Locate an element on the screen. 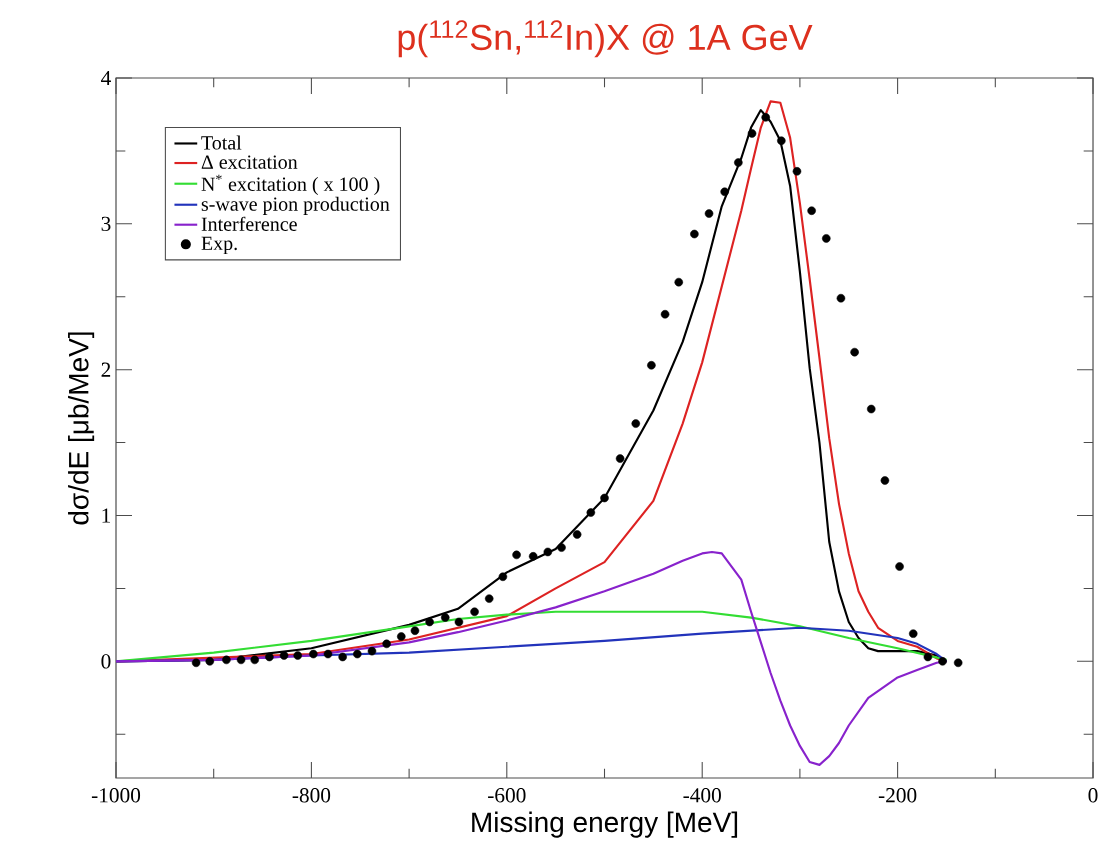 The width and height of the screenshot is (1111, 861). x-tick-label: -800 is located at coordinates (311, 795).